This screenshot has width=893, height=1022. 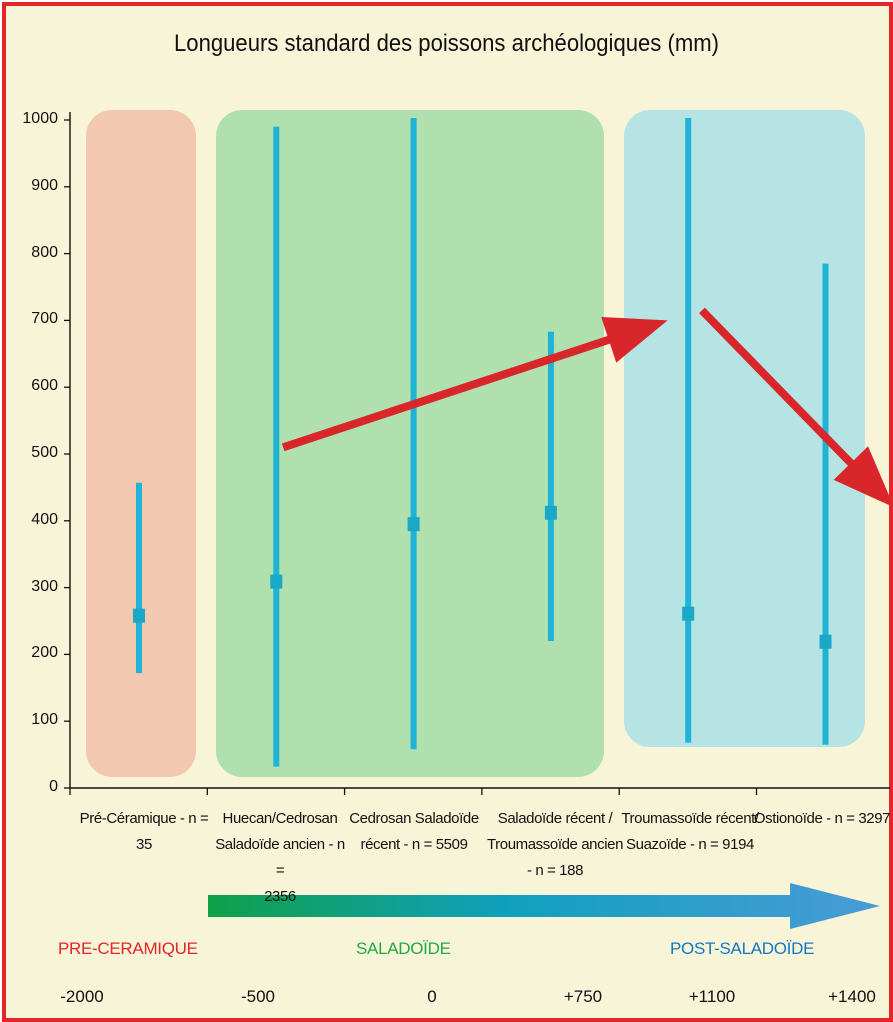 What do you see at coordinates (583, 996) in the screenshot?
I see `timeline-year-label: +750` at bounding box center [583, 996].